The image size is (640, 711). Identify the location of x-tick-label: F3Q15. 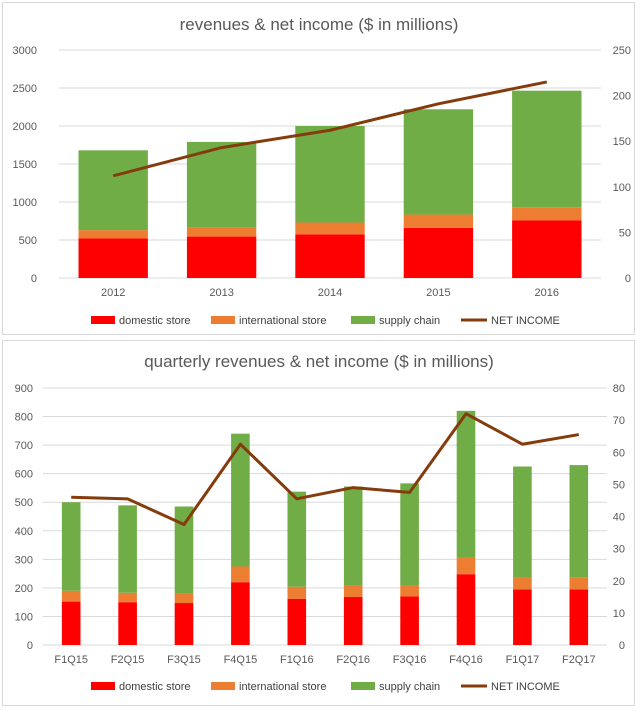
(184, 660).